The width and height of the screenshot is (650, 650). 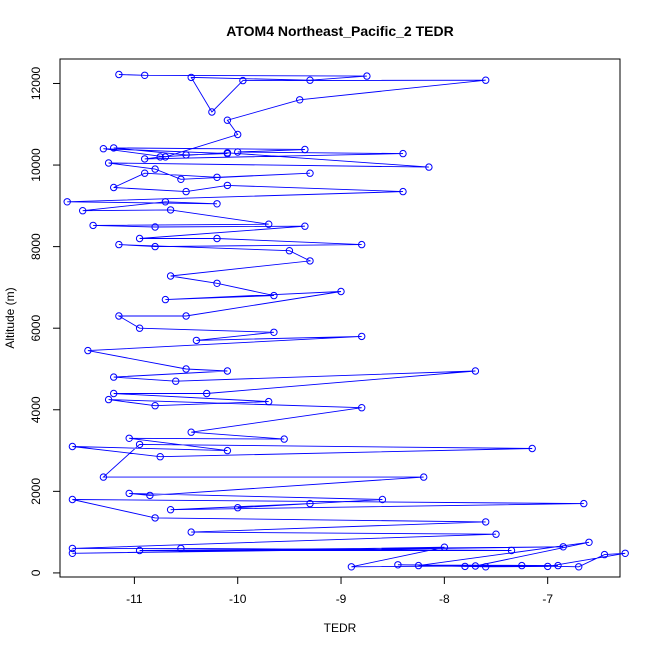 I want to click on x-axis: -11 -10 -9 -8 -7, so click(x=339, y=591).